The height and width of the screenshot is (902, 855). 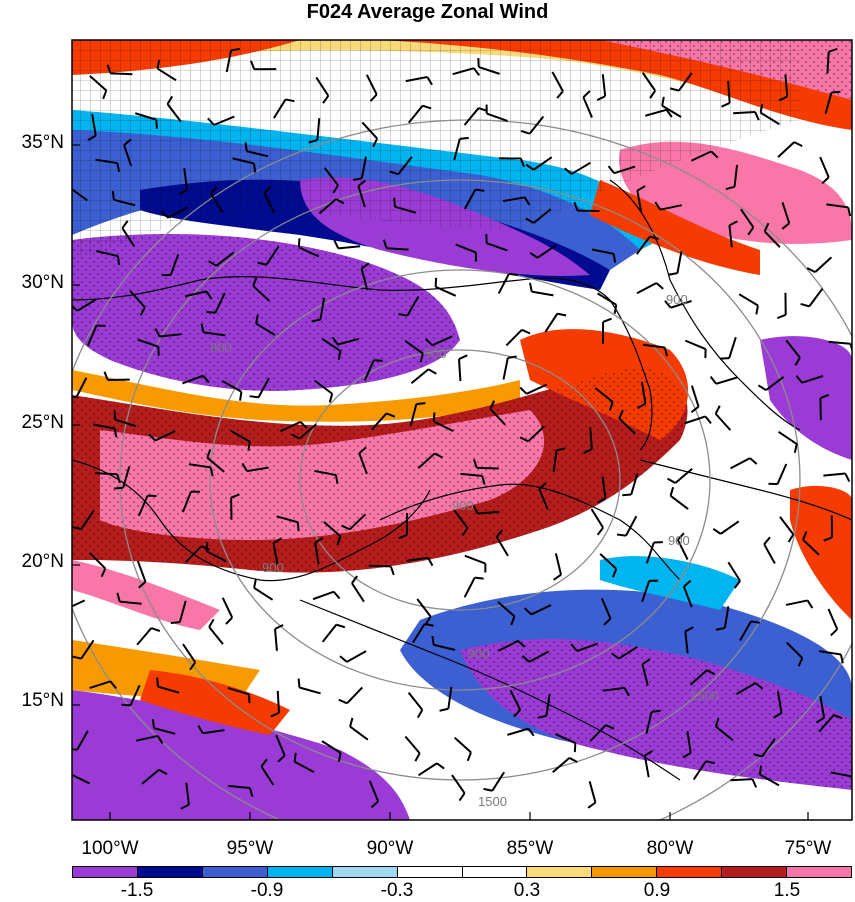 What do you see at coordinates (397, 891) in the screenshot?
I see `colorbar-label: -0.3` at bounding box center [397, 891].